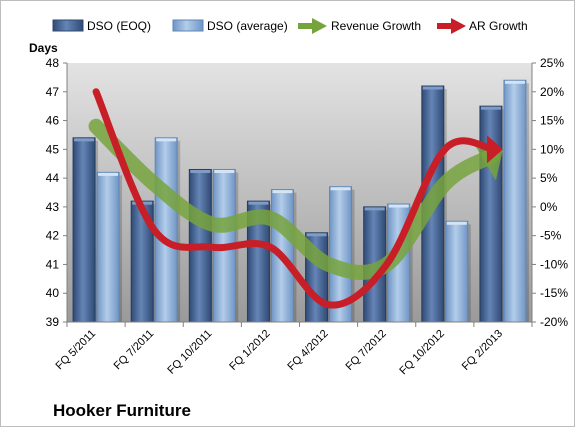 The width and height of the screenshot is (575, 428). What do you see at coordinates (312, 26) in the screenshot?
I see `legend-swatch-revenue-growth` at bounding box center [312, 26].